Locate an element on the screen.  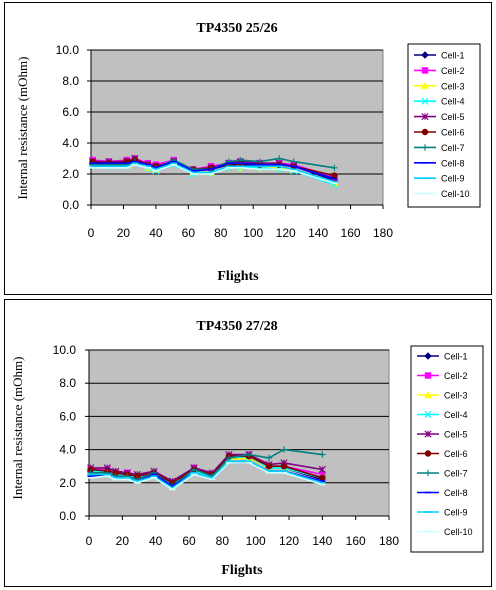
chart-2-legend-label: Cell-1 is located at coordinates (456, 357).